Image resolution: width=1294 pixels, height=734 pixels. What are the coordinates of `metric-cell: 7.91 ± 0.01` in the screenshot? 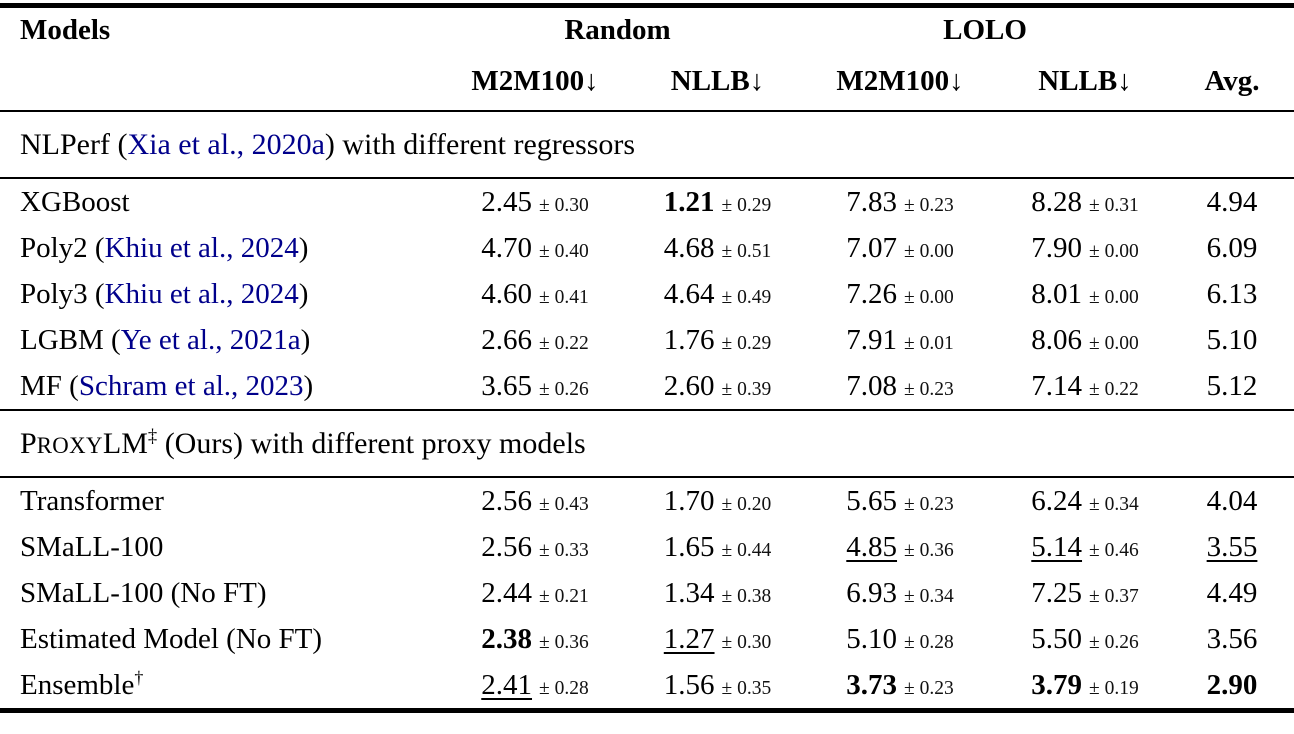 It's located at (900, 340).